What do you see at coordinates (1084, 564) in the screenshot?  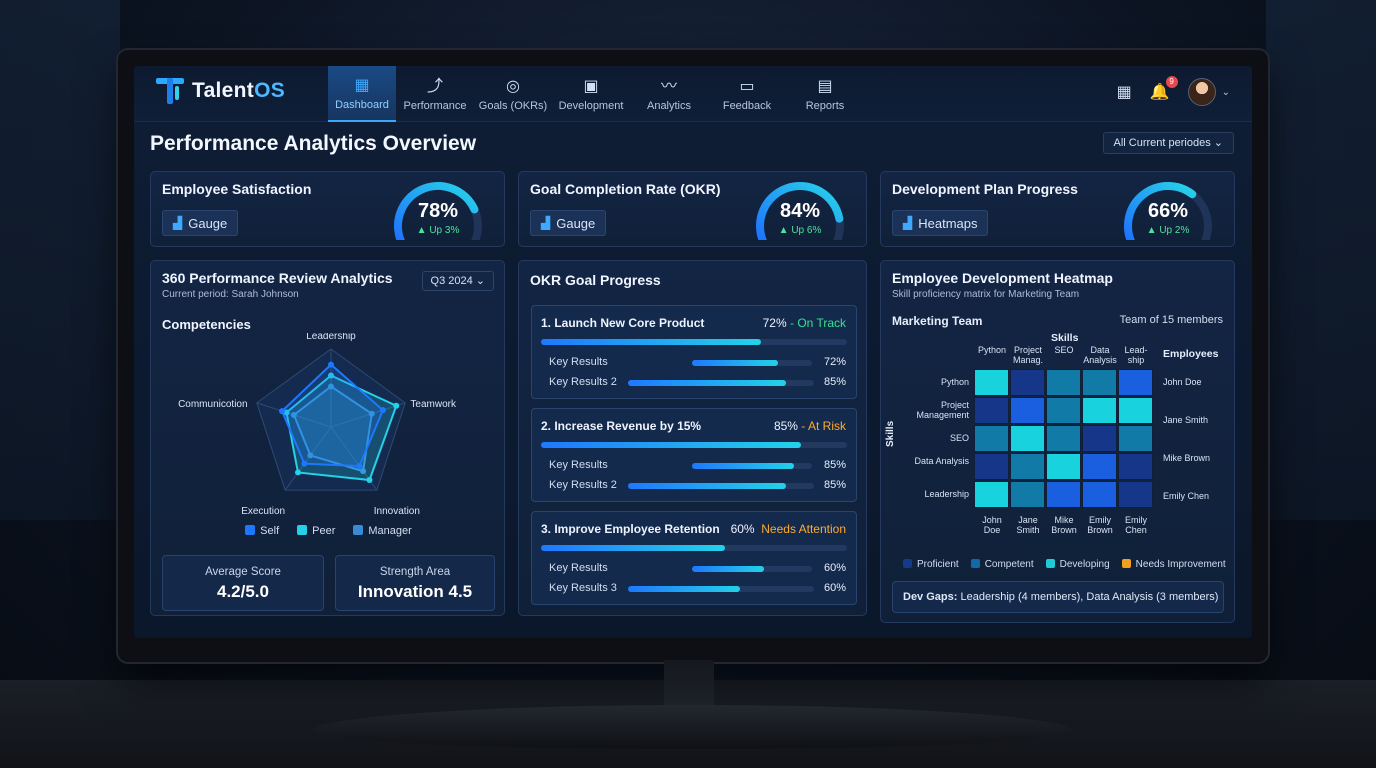 I see `legend-label: Developing` at bounding box center [1084, 564].